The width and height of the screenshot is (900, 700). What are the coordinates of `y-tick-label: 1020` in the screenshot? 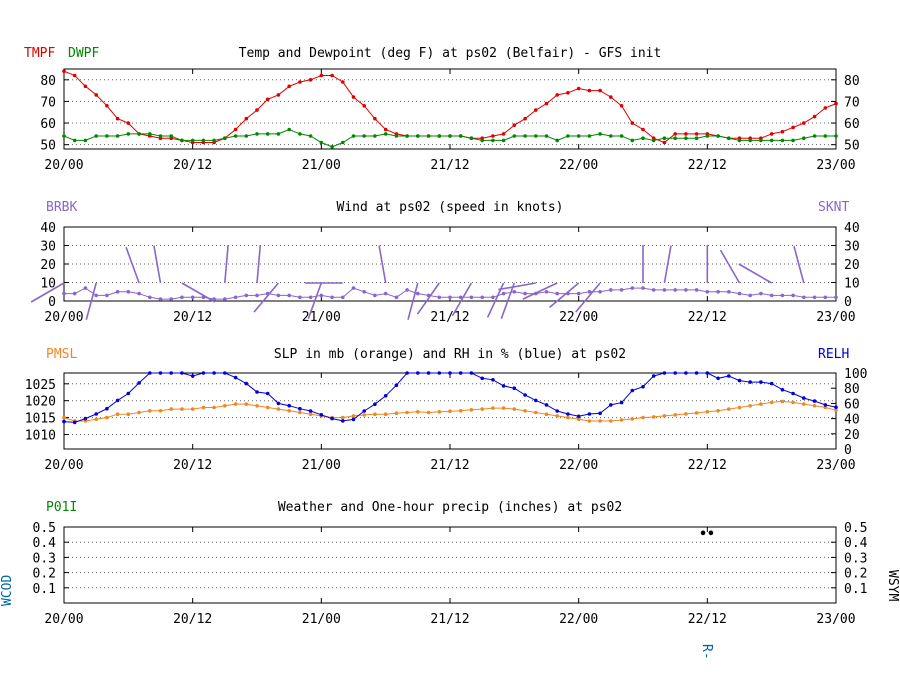 It's located at (40, 402).